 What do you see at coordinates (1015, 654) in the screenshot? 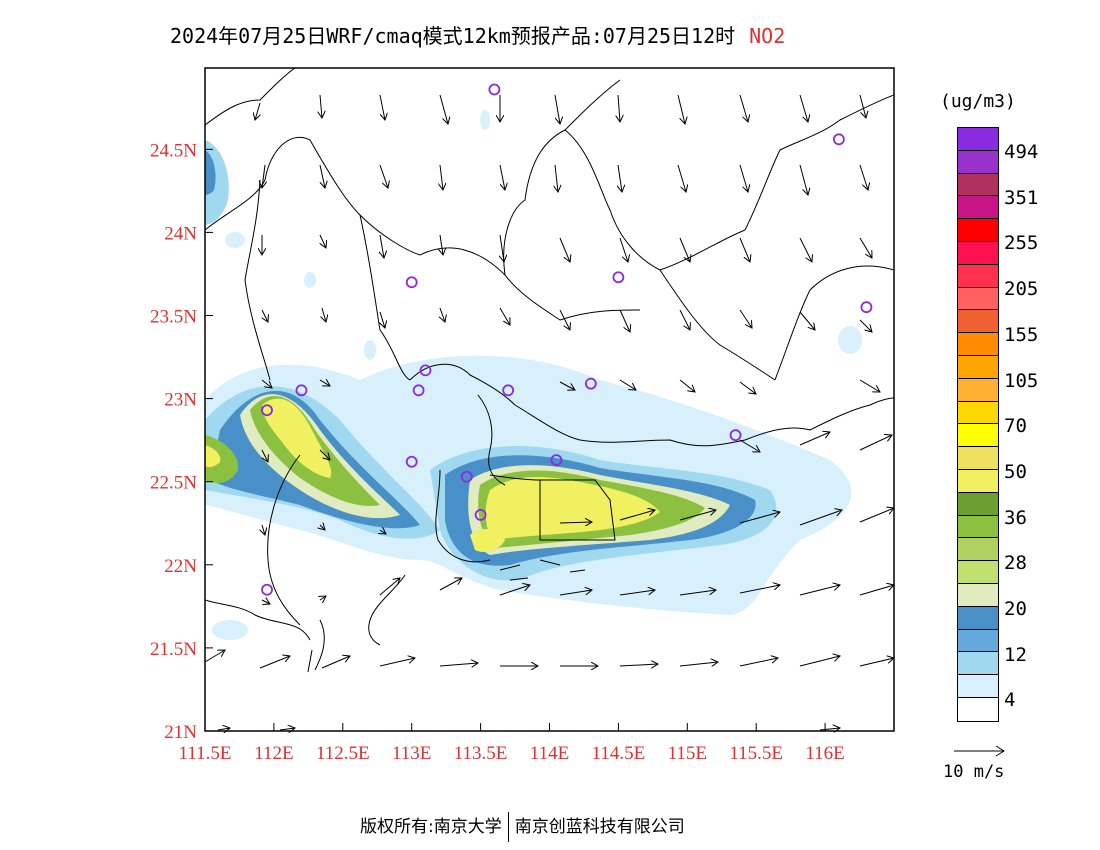
I see `colorbar-label: 12` at bounding box center [1015, 654].